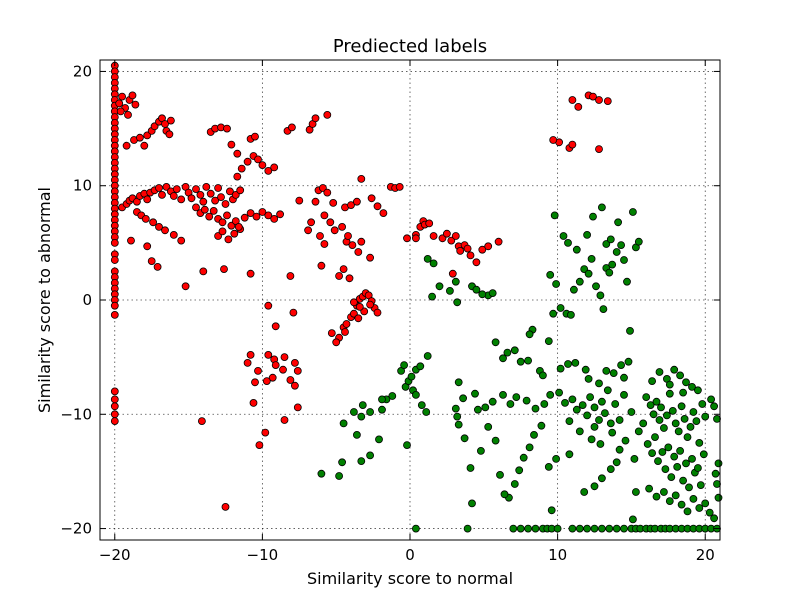  What do you see at coordinates (410, 578) in the screenshot?
I see `x-axis-label: Similarity score to normal` at bounding box center [410, 578].